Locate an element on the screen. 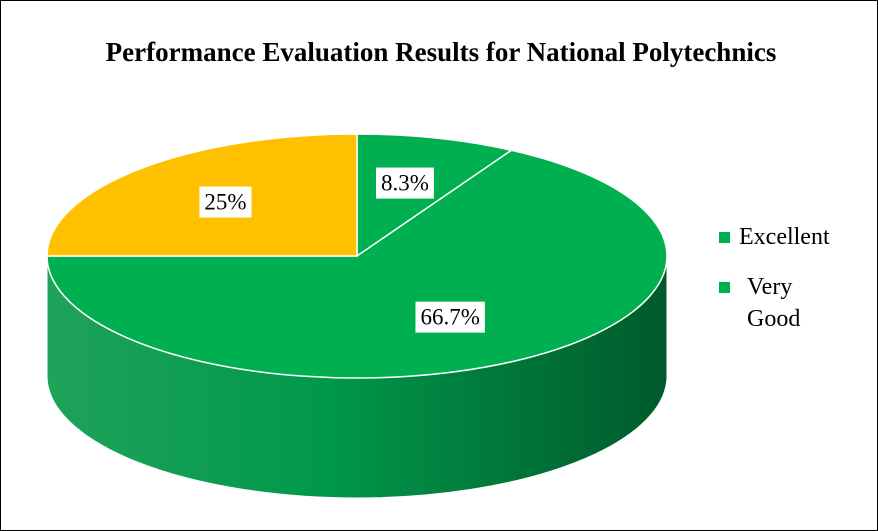  data-label-group: 25% is located at coordinates (225, 202).